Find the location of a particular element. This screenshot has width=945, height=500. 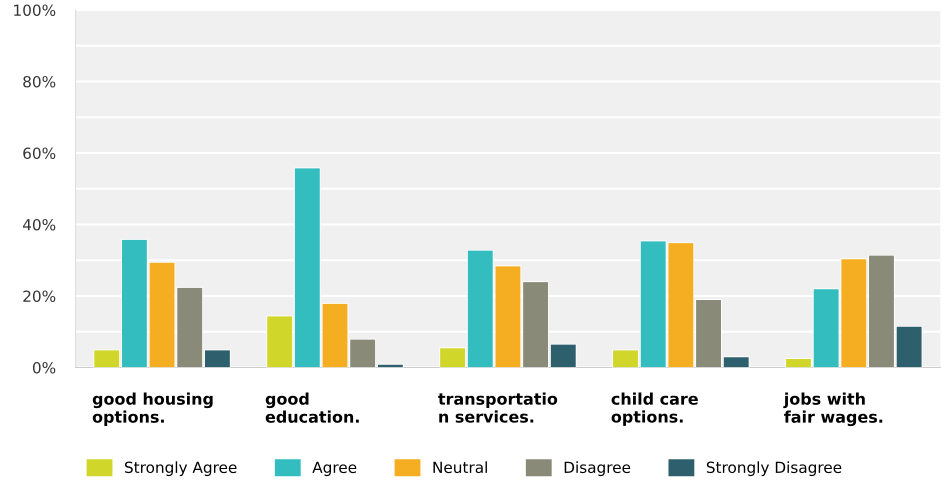

x-tick-label: good housing options. is located at coordinates (152, 409).